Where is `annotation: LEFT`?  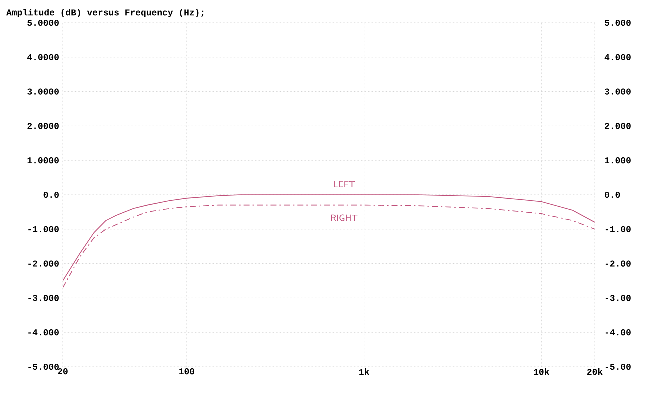
annotation: LEFT is located at coordinates (345, 184).